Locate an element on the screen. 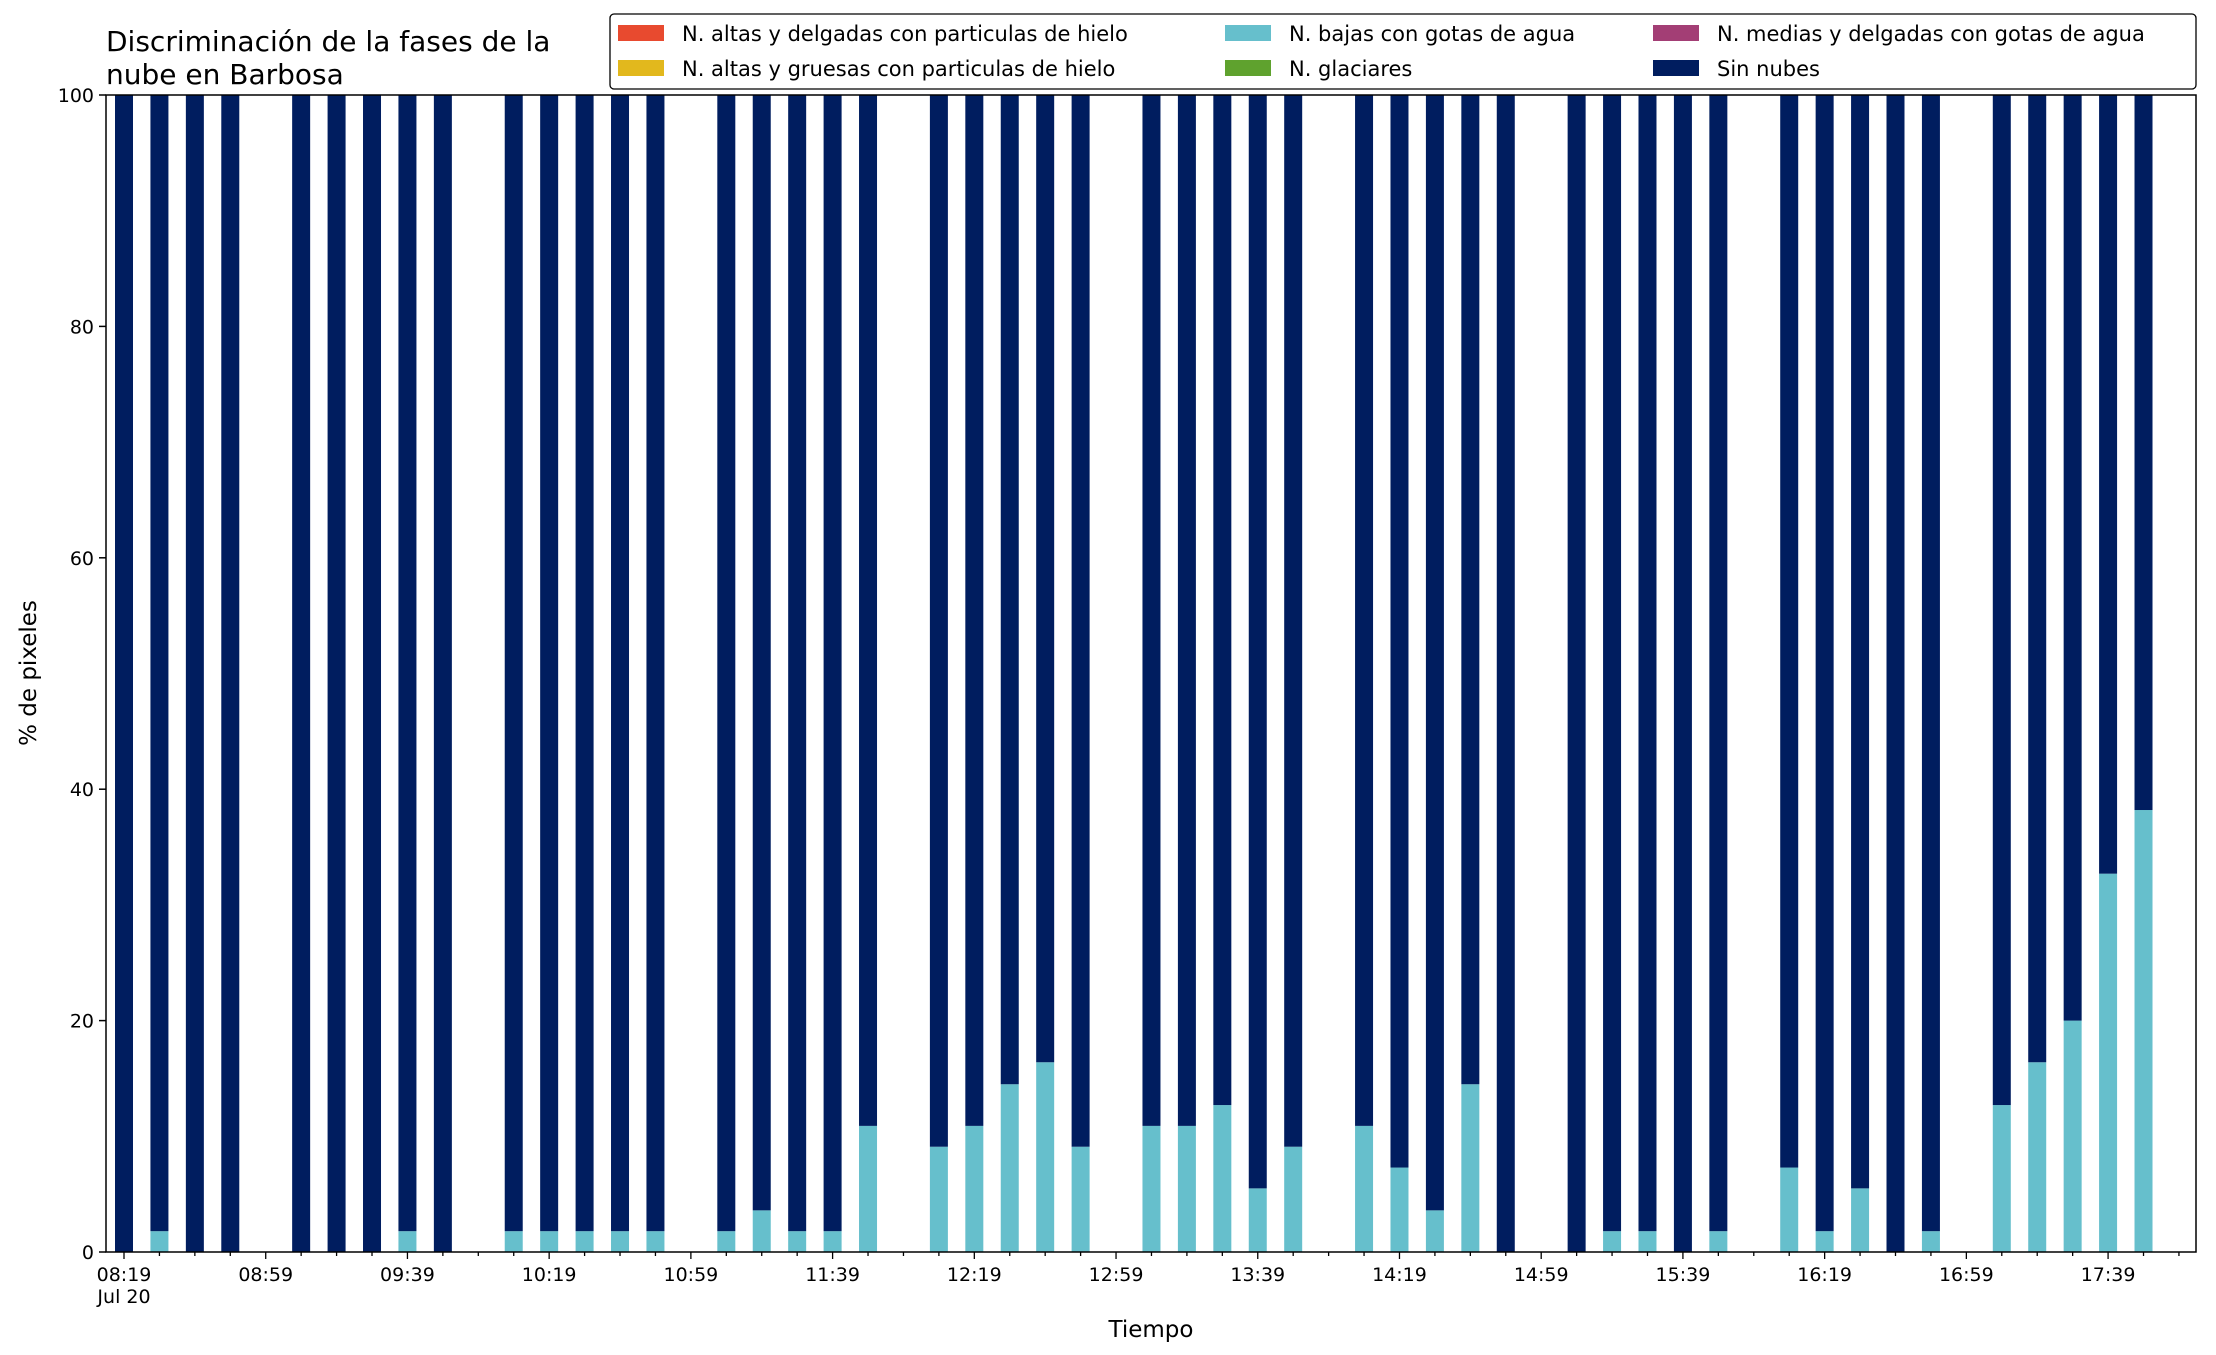 Image resolution: width=2216 pixels, height=1355 pixels. x-tick-label: 17:39 is located at coordinates (2108, 1275).